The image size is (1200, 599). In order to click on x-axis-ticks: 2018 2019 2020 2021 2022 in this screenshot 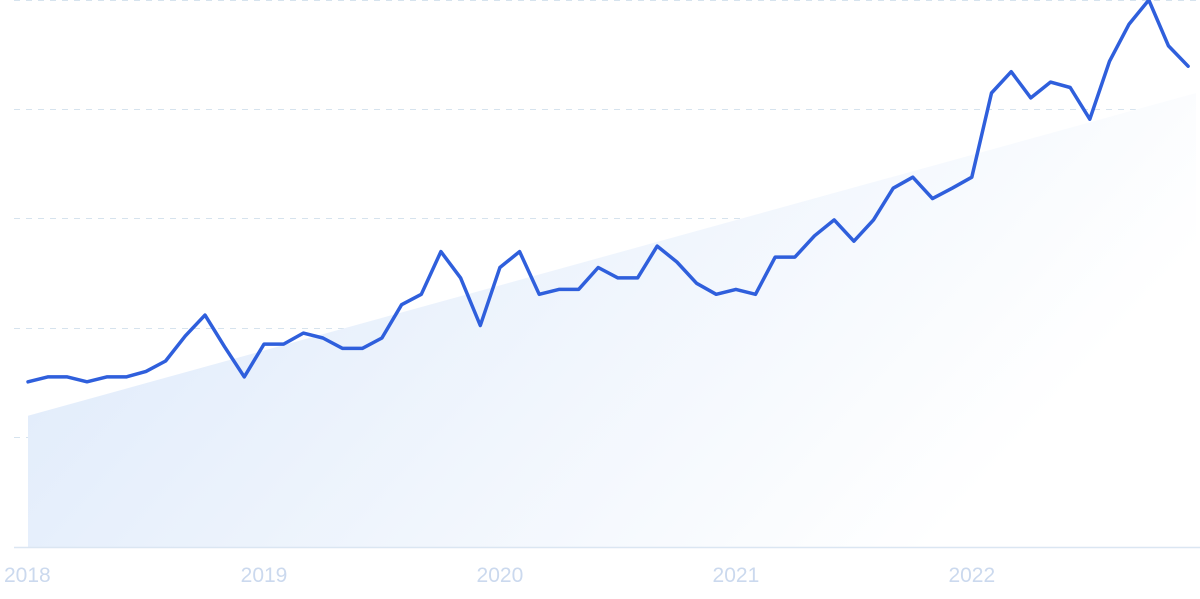, I will do `click(499, 575)`.